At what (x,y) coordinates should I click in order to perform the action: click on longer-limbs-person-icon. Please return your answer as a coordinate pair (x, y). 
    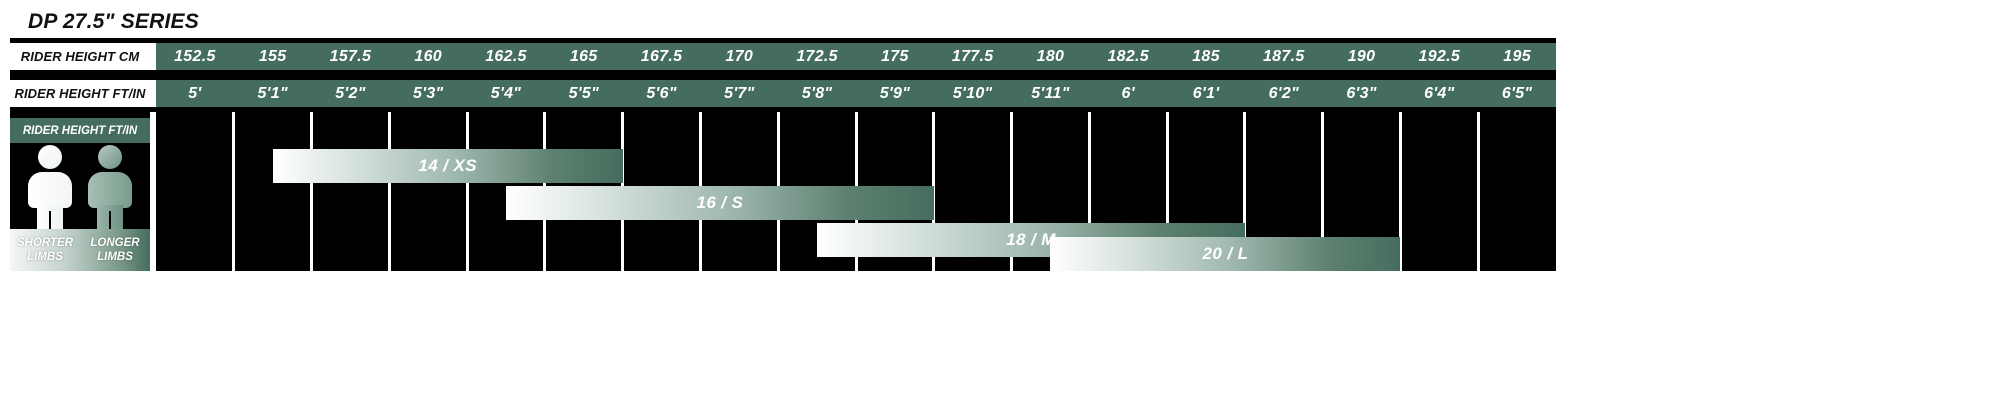
    Looking at the image, I should click on (110, 191).